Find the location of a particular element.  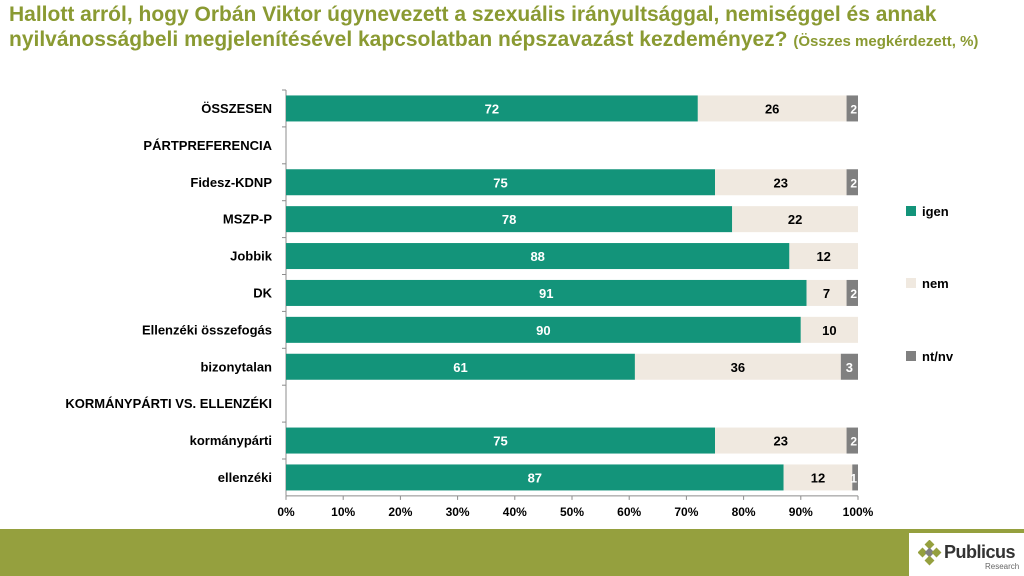

data-label-igen: 88 is located at coordinates (537, 256).